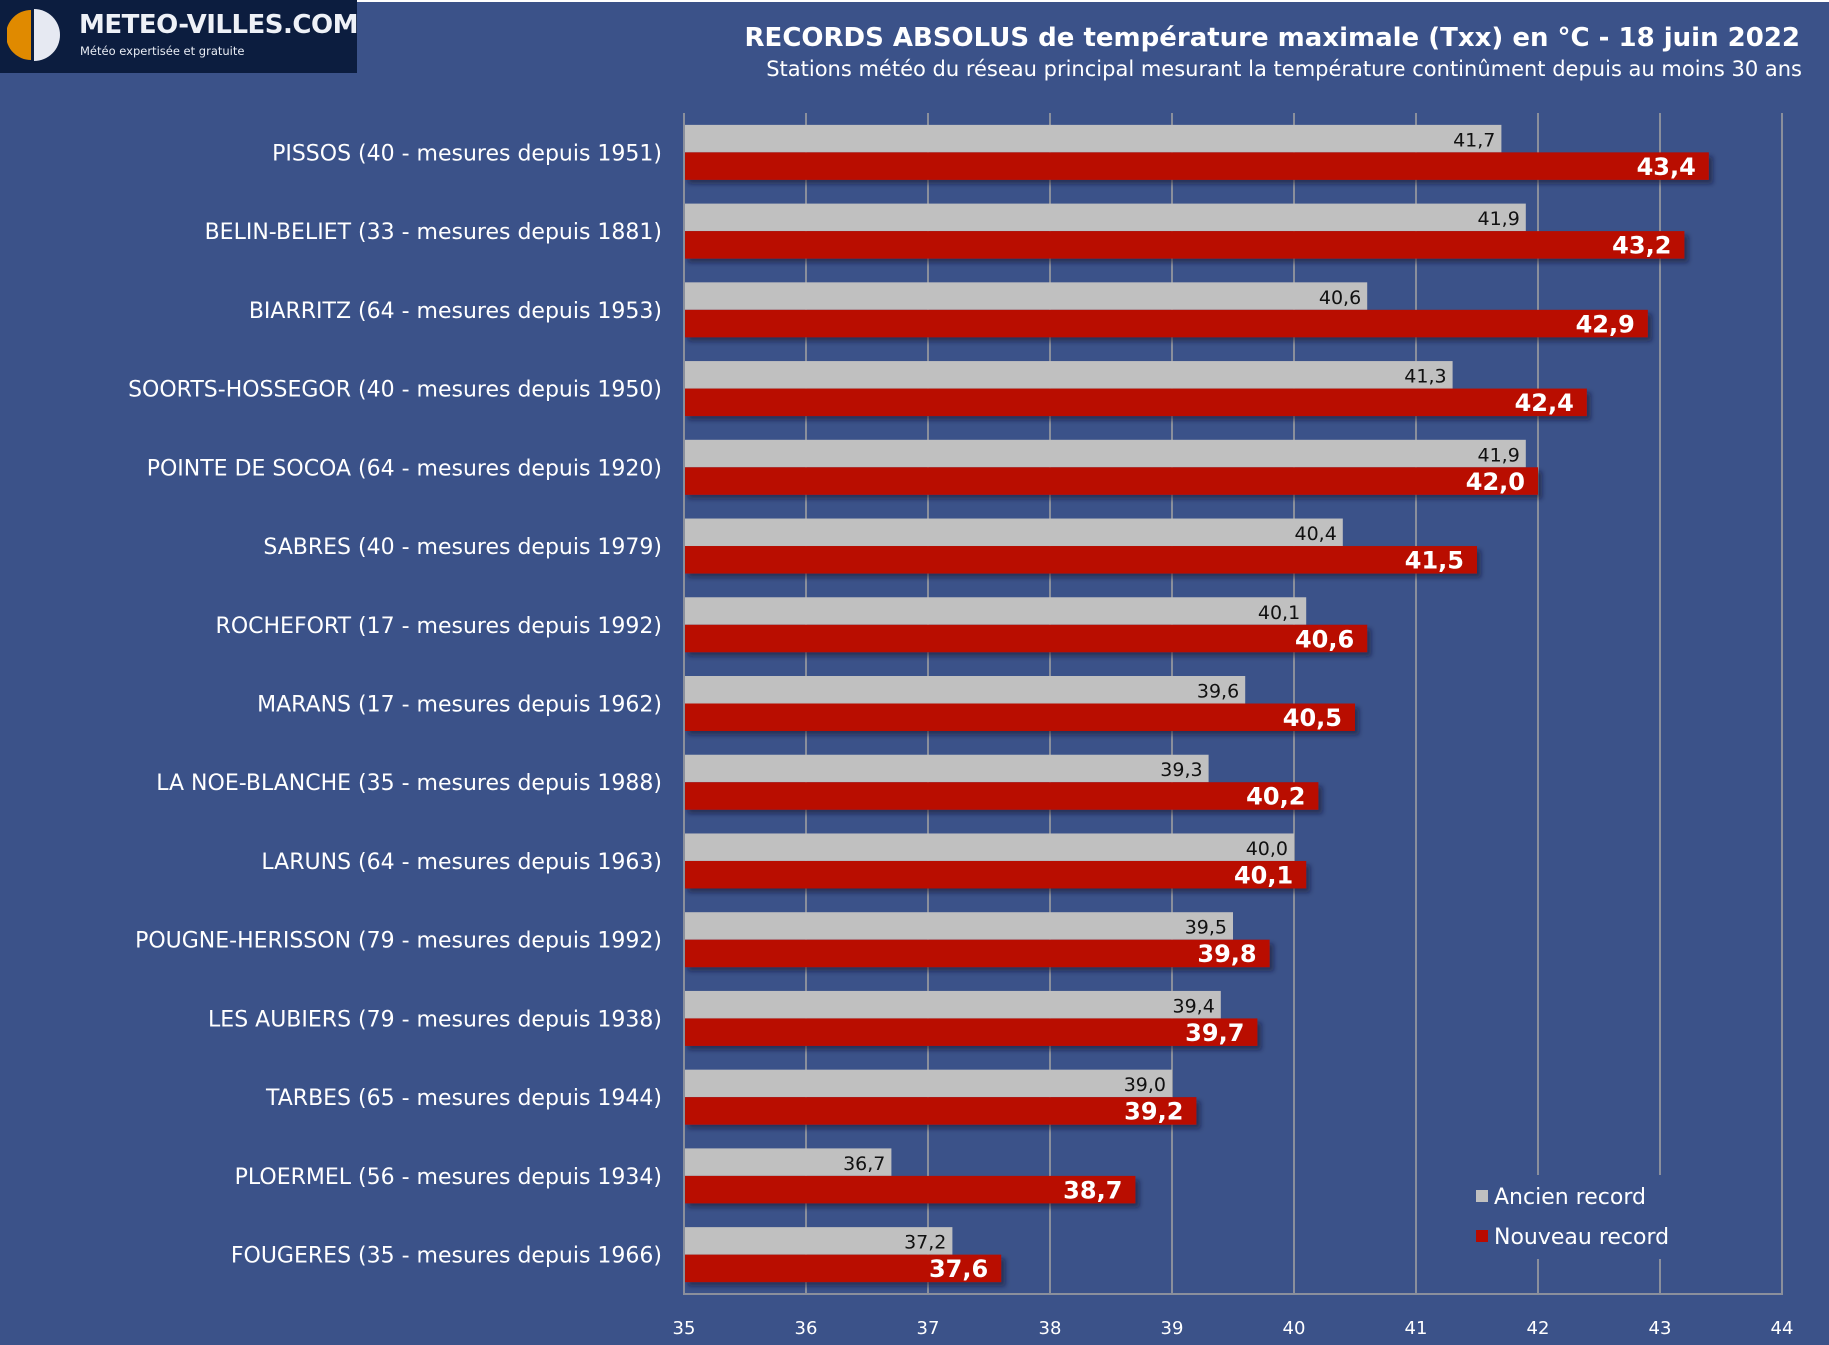 Image resolution: width=1829 pixels, height=1345 pixels. What do you see at coordinates (1570, 1197) in the screenshot?
I see `legend-label-ancien: Ancien record` at bounding box center [1570, 1197].